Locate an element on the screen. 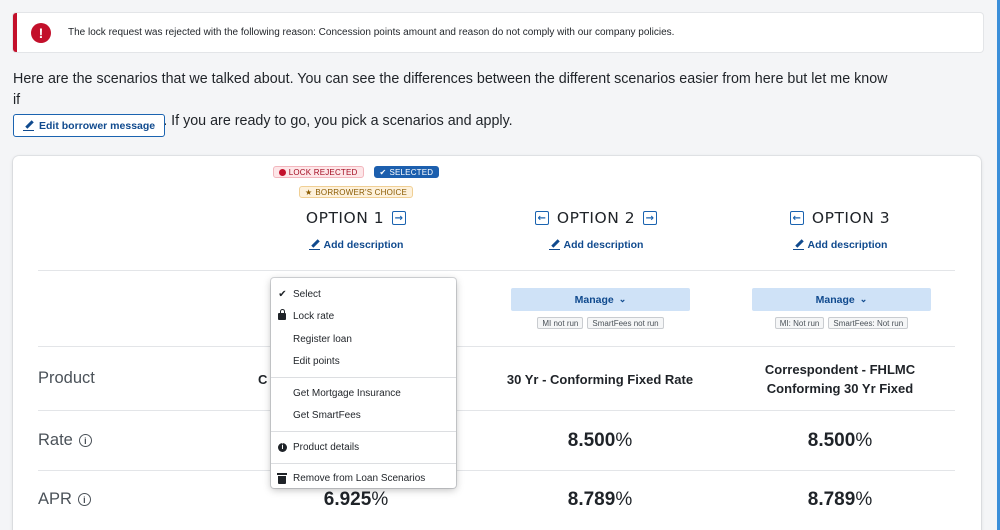  menu-item-get-smartfees: Get SmartFees is located at coordinates (327, 416).